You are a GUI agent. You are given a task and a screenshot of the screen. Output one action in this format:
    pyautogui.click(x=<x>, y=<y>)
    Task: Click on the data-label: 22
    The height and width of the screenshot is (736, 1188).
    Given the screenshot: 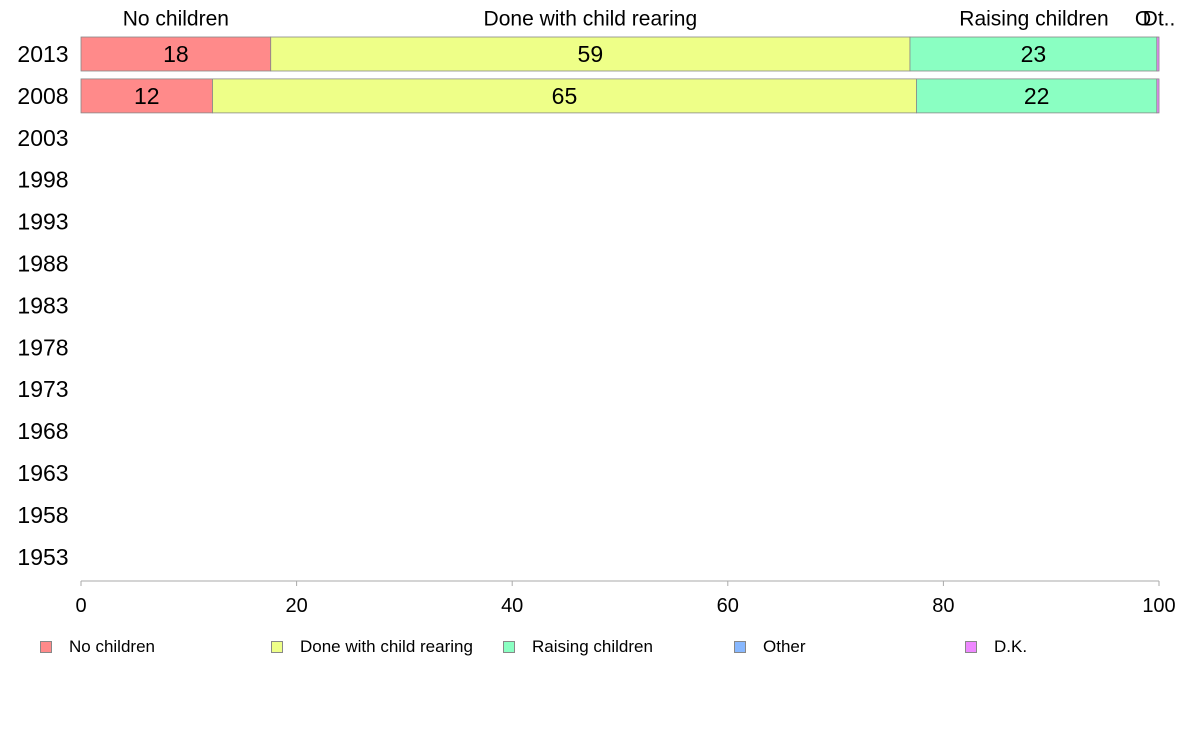 What is the action you would take?
    pyautogui.click(x=1037, y=96)
    